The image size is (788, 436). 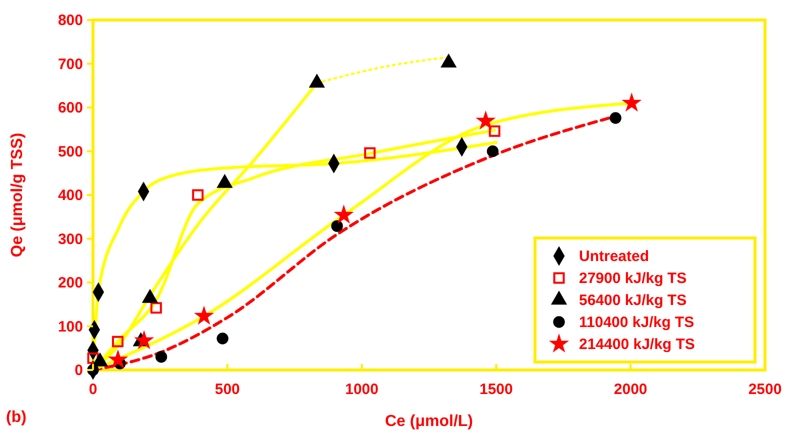 What do you see at coordinates (636, 322) in the screenshot?
I see `legend-label: 110400 kJ/kg TS` at bounding box center [636, 322].